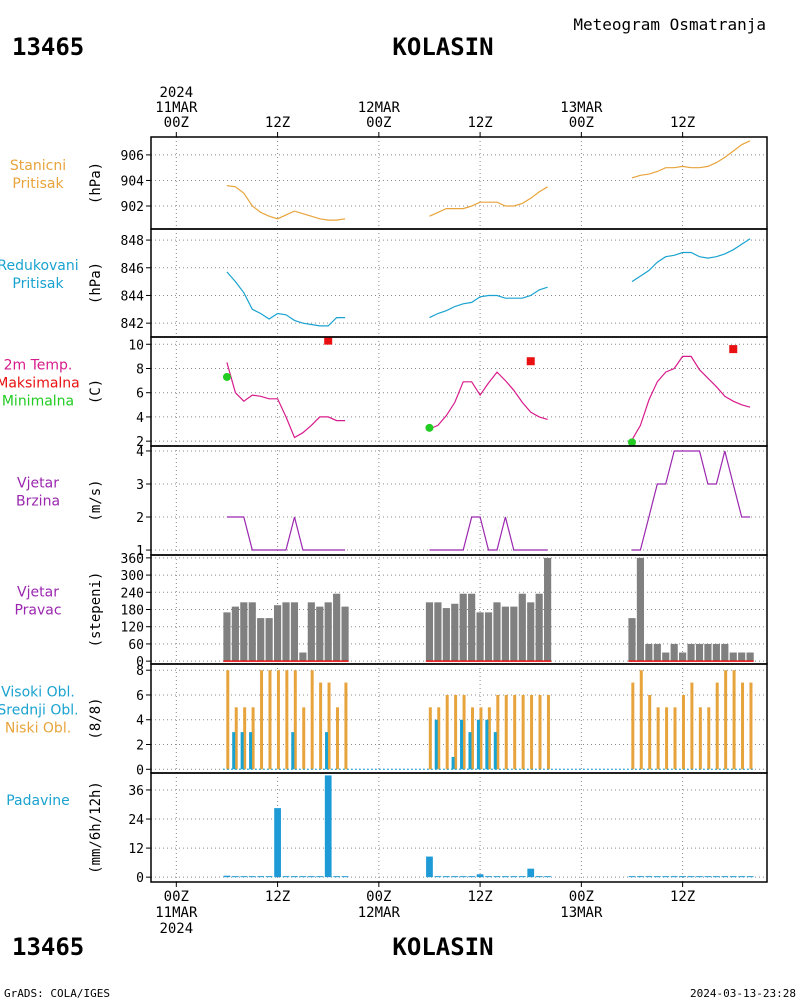  I want to click on time-label-top: 11MAR, so click(176, 108).